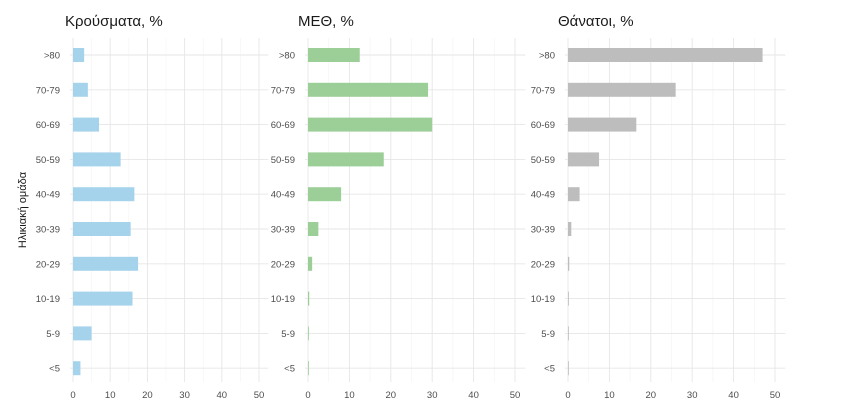 The image size is (852, 420). I want to click on y-axis-label: Ηλικιακή ομάδα, so click(23, 209).